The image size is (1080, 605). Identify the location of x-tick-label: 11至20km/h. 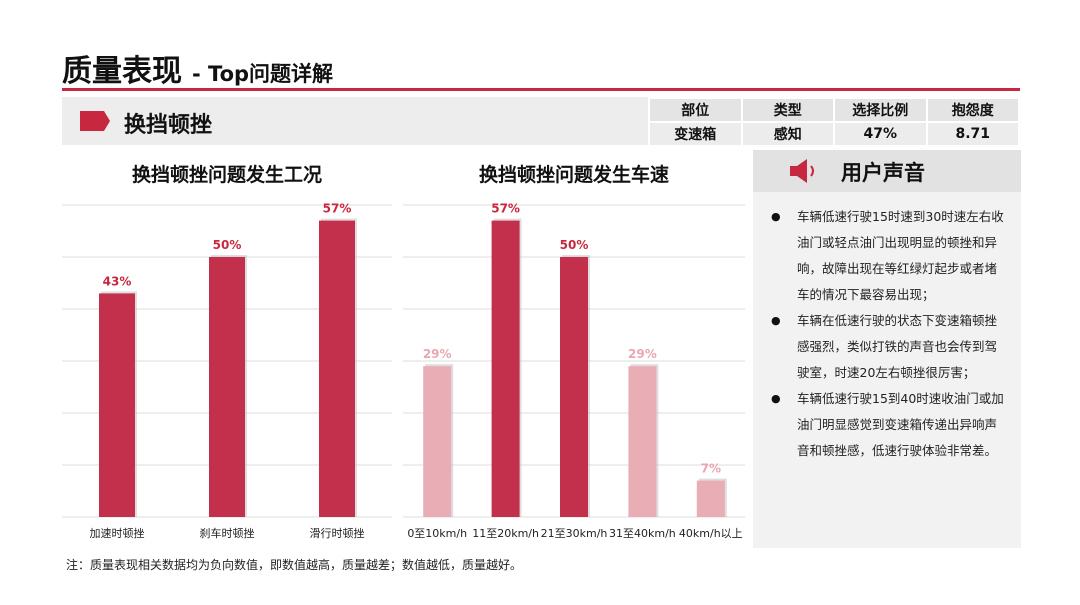
(505, 533).